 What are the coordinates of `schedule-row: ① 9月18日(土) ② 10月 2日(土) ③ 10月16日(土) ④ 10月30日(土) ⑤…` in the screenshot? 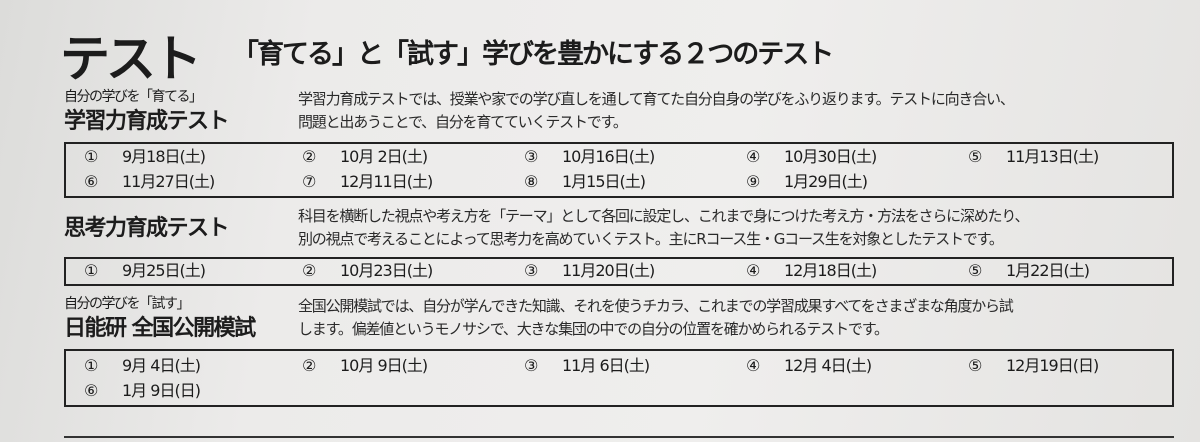 It's located at (619, 157).